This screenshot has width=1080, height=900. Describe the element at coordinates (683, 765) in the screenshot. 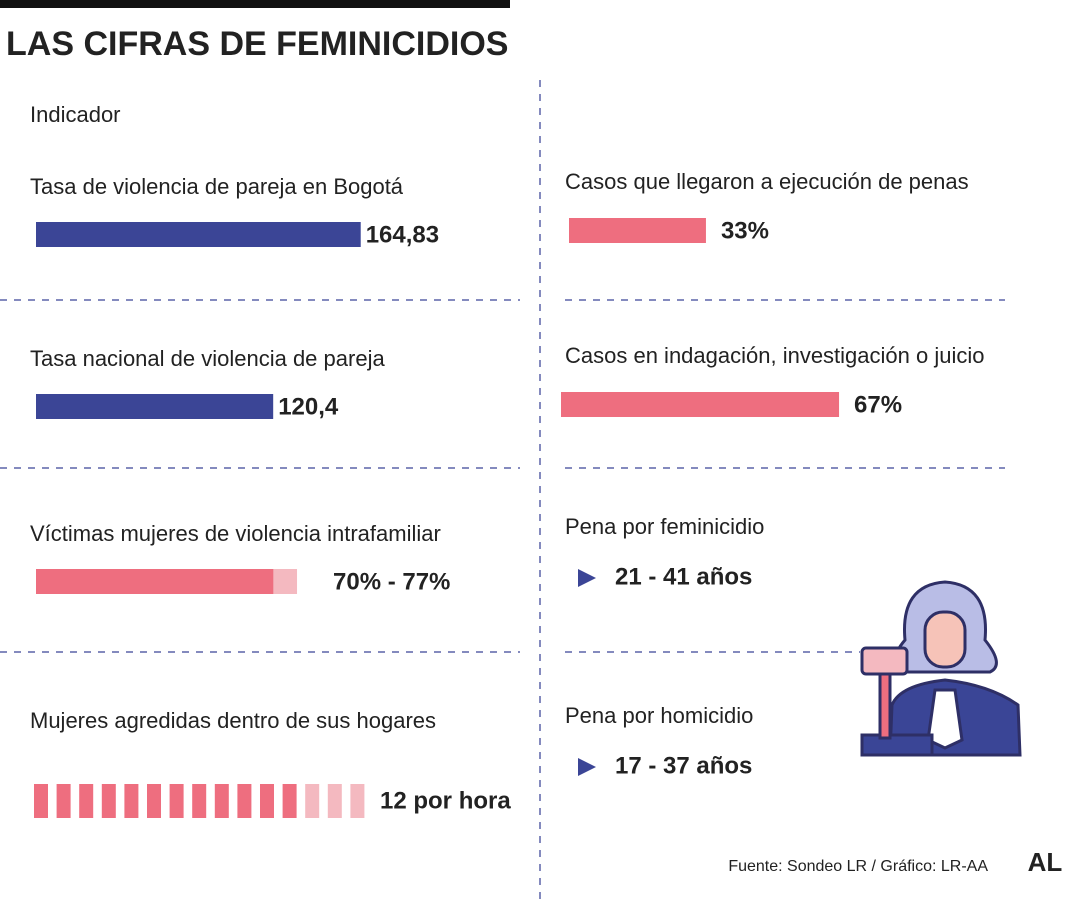

I see `value-label: 17 - 37 años` at that location.